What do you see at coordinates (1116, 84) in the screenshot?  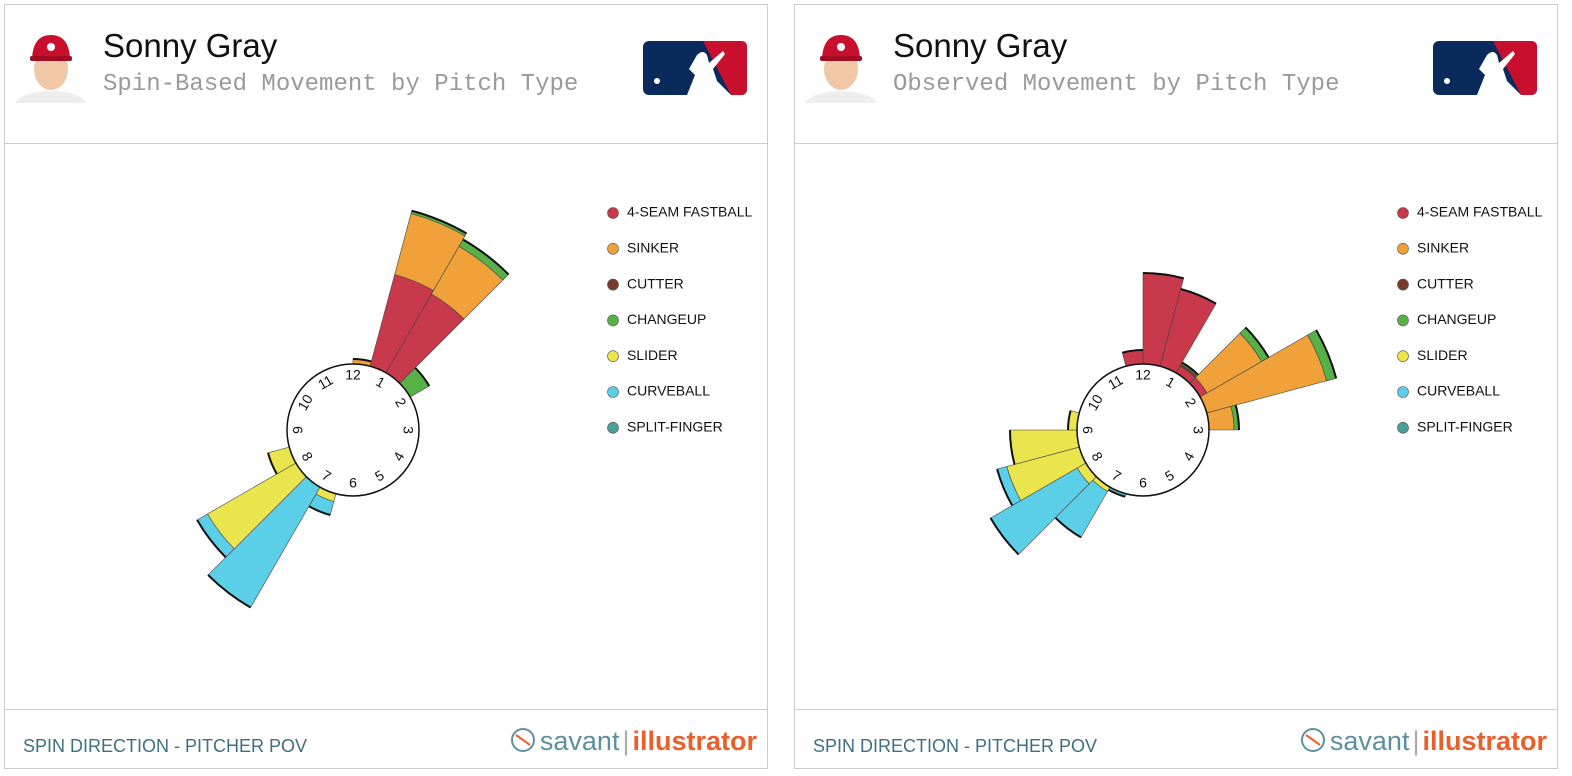 I see `chart-subtitle: Observed Movement by Pitch Type` at bounding box center [1116, 84].